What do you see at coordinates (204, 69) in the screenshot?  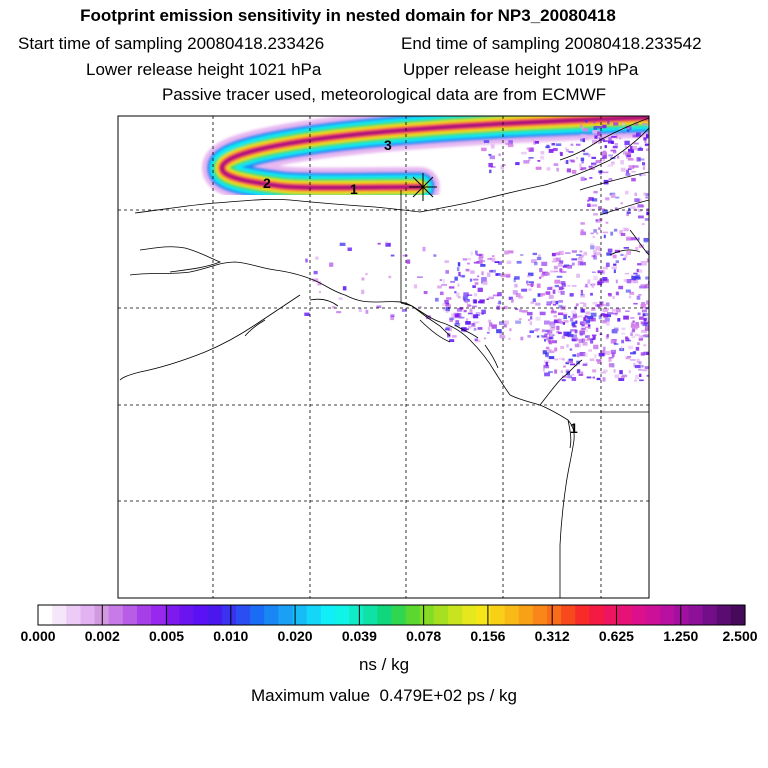 I see `lower-release-label: Lower release height 1021 hPa` at bounding box center [204, 69].